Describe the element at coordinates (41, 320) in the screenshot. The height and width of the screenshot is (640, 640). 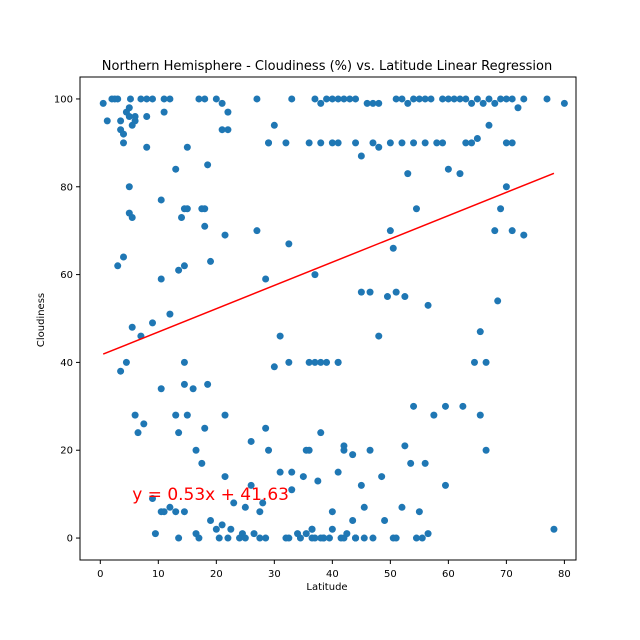
I see `y-axis-label: Cloudiness` at that location.